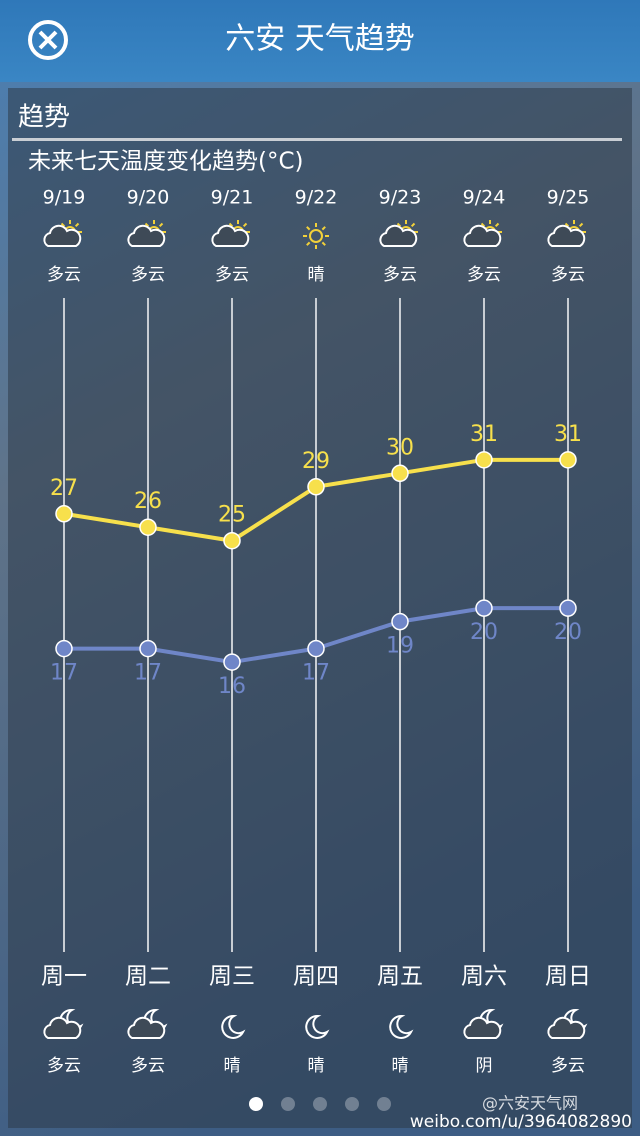  Describe the element at coordinates (232, 977) in the screenshot. I see `weekday-label: 周三` at that location.